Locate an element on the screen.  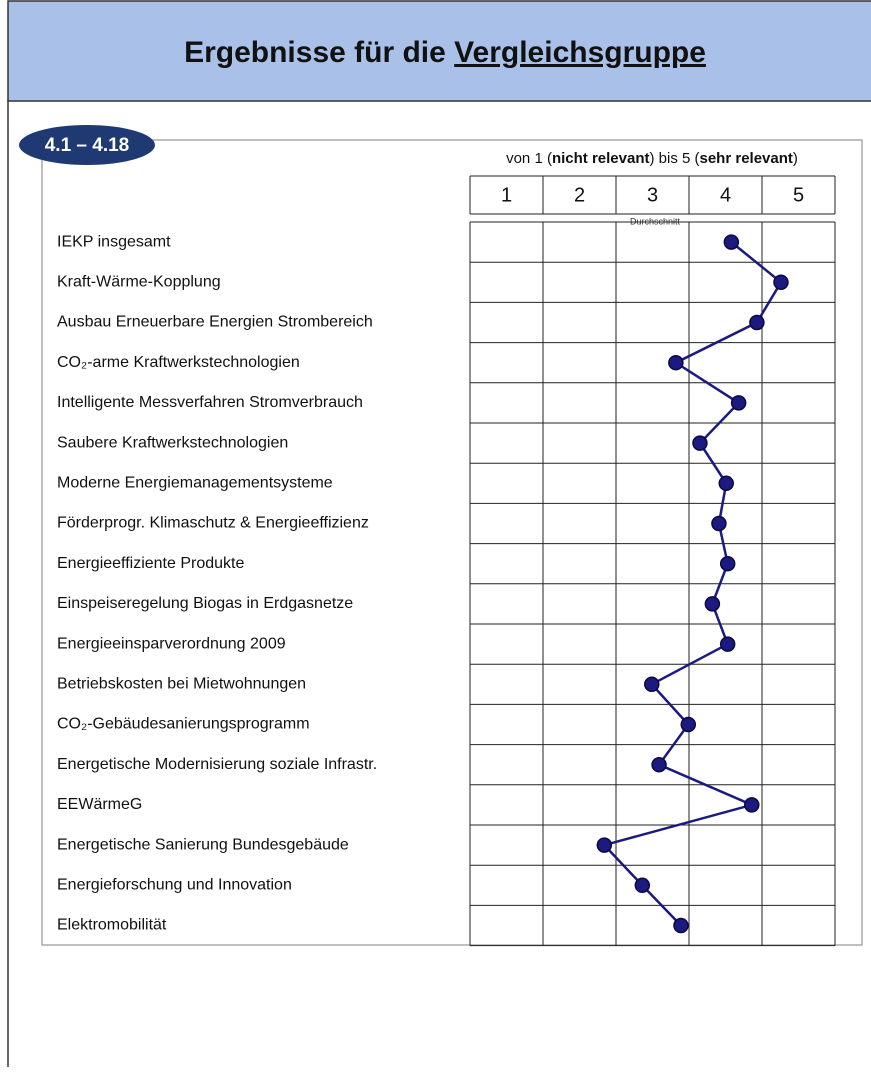
subtitle-part: ) bis 5 ( is located at coordinates (674, 158).